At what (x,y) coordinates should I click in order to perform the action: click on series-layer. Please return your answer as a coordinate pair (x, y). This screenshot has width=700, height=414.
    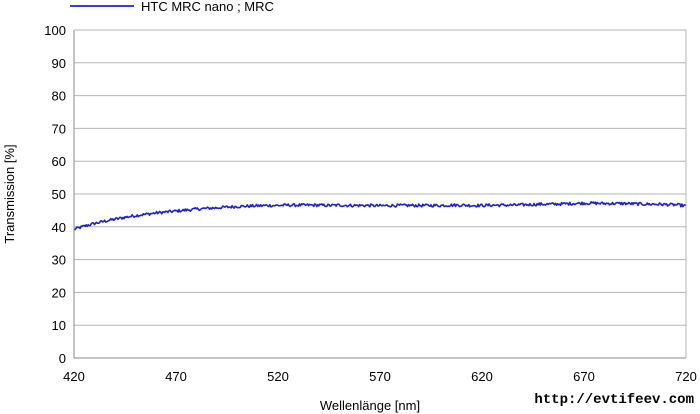
    Looking at the image, I should click on (380, 215).